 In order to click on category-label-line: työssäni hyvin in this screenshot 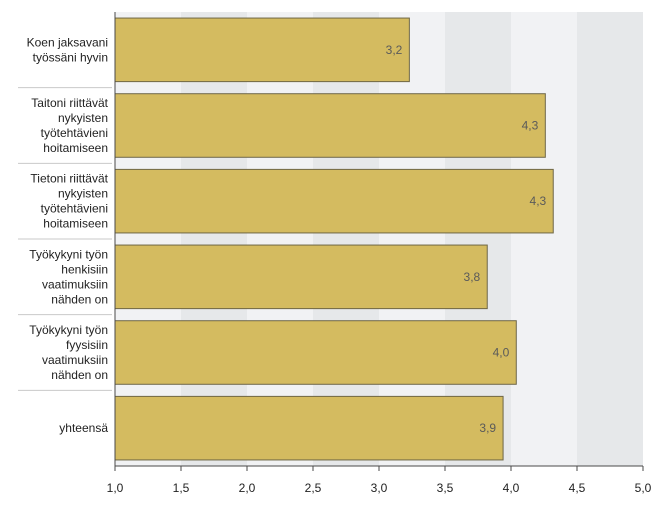, I will do `click(70, 57)`.